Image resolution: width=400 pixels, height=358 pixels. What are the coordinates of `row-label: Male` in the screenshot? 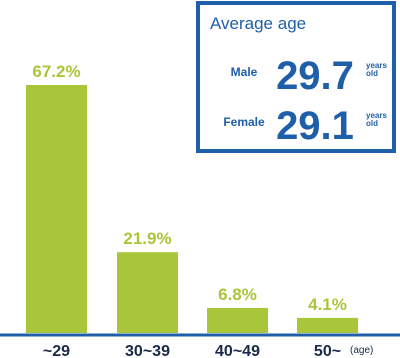 It's located at (244, 72).